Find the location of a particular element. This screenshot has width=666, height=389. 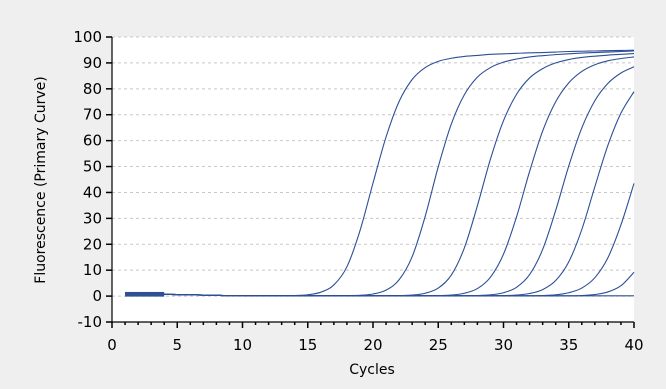

y-tick-label: 100 is located at coordinates (87, 37).